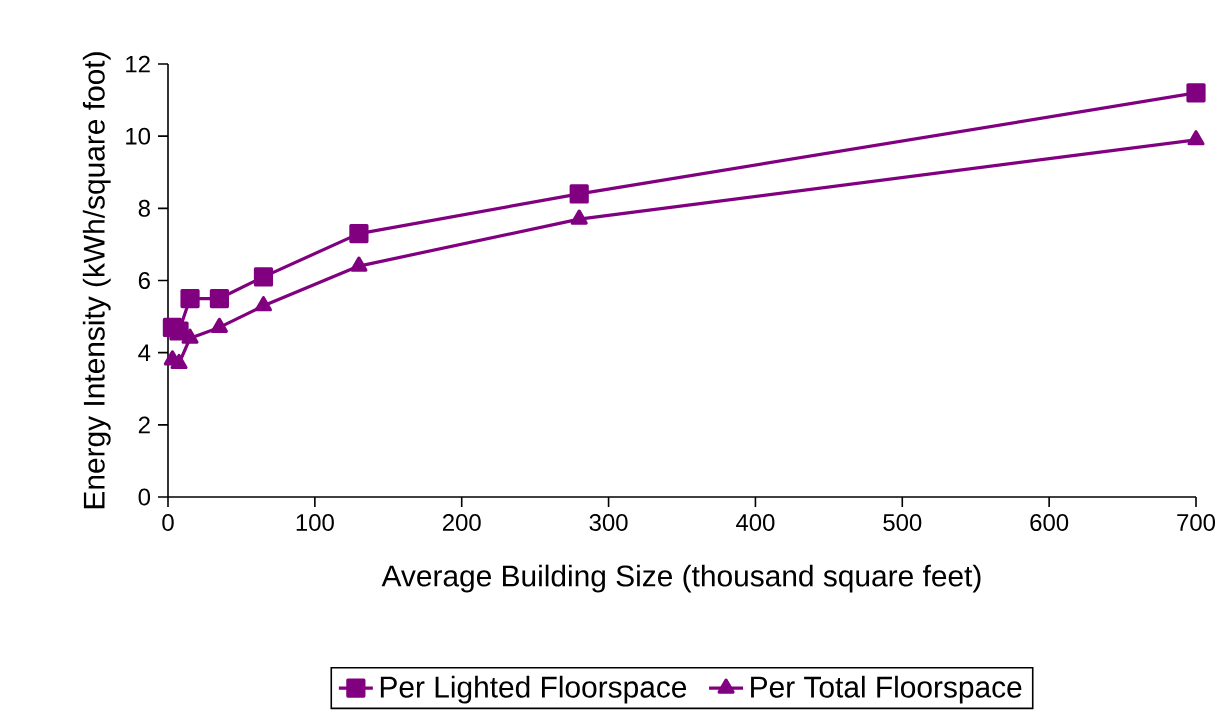 Image resolution: width=1228 pixels, height=713 pixels. I want to click on legend-label: Per Total Floorspace, so click(886, 689).